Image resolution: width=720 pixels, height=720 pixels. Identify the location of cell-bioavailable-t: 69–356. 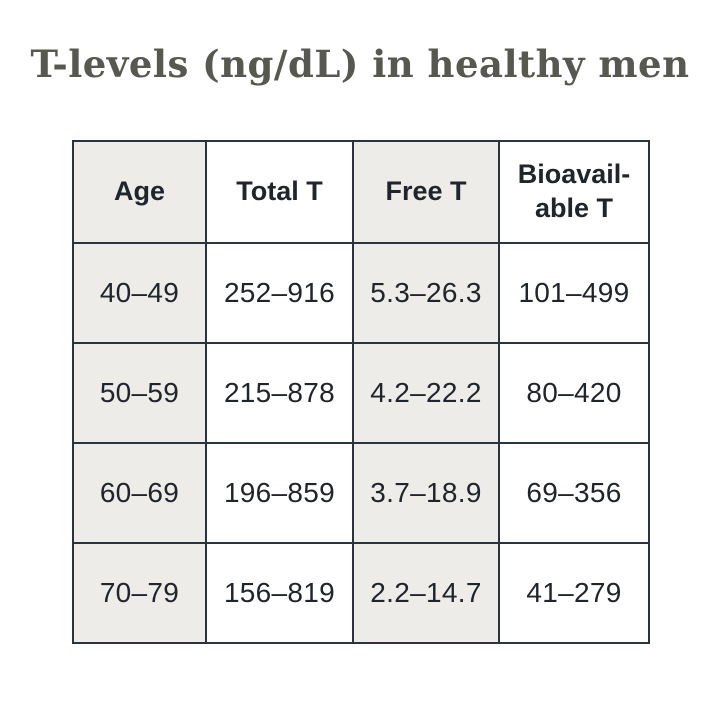
(574, 493).